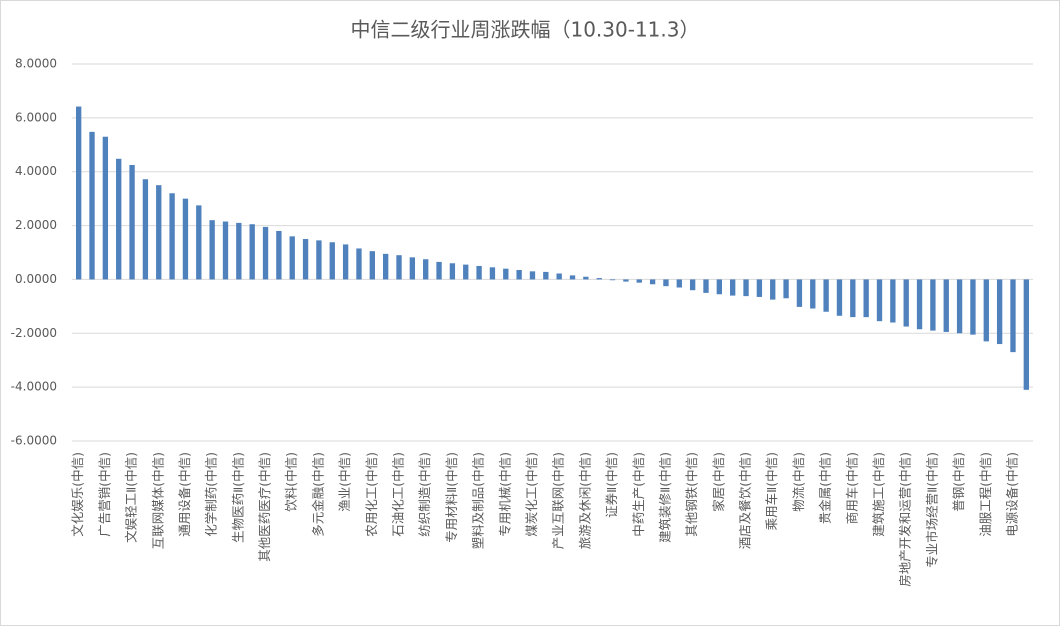 This screenshot has width=1060, height=626. Describe the element at coordinates (77, 494) in the screenshot. I see `x-tick-label: 文化娱乐(中信)` at that location.